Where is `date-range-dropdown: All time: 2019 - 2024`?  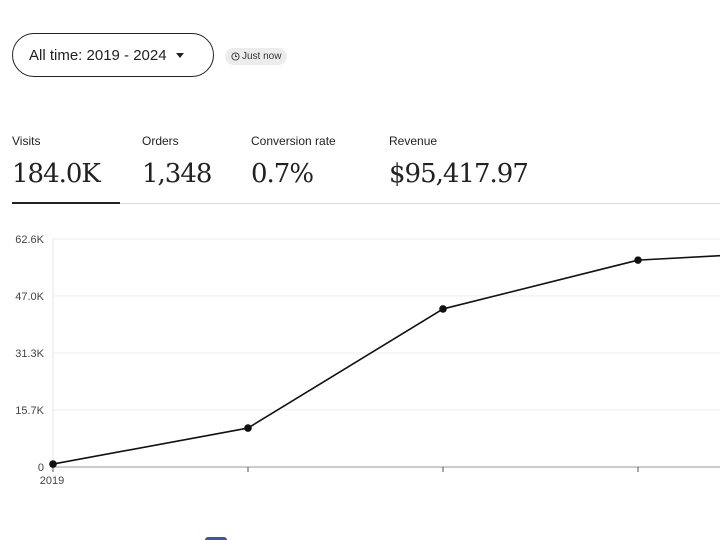
date-range-dropdown: All time: 2019 - 2024 is located at coordinates (113, 55).